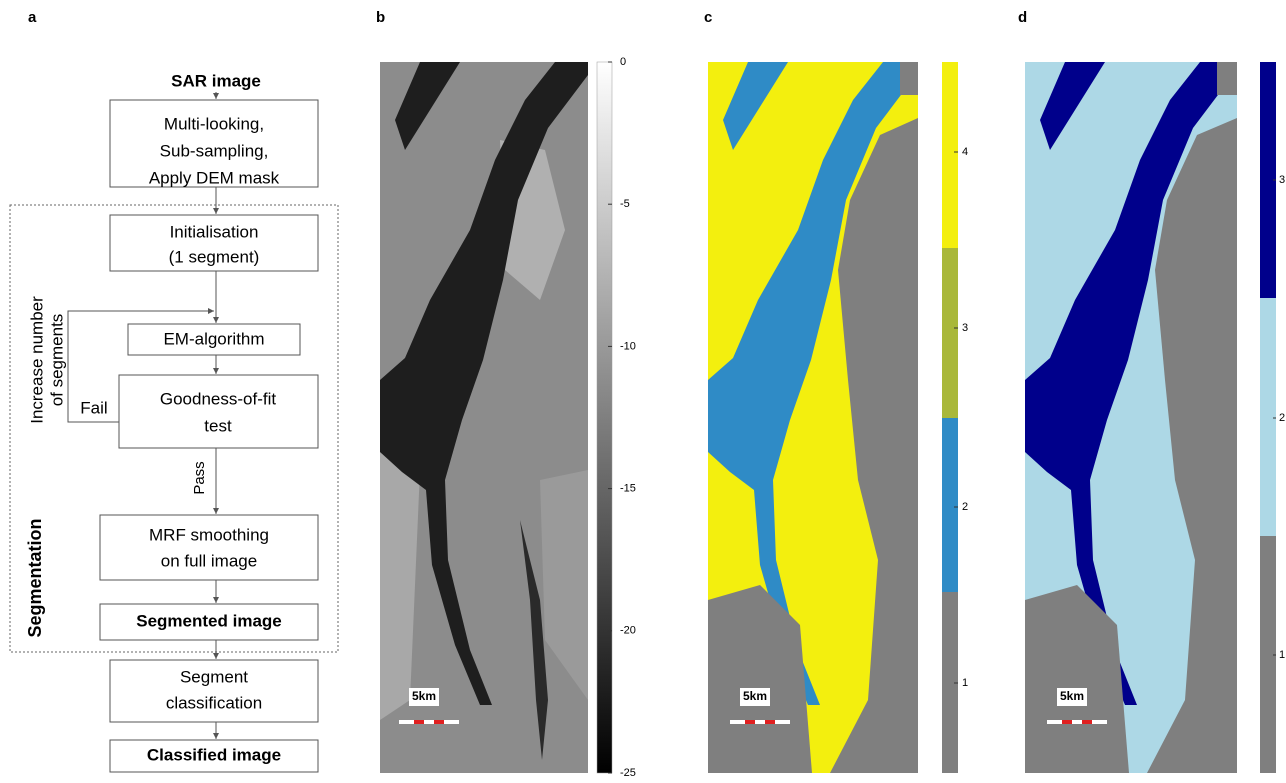 This screenshot has width=1286, height=783. I want to click on node-text: Sub-sampling,, so click(214, 150).